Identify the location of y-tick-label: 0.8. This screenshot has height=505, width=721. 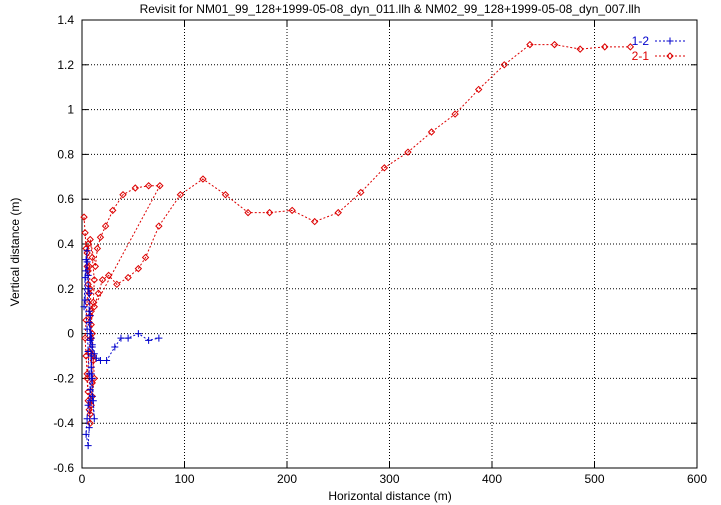
(65, 154).